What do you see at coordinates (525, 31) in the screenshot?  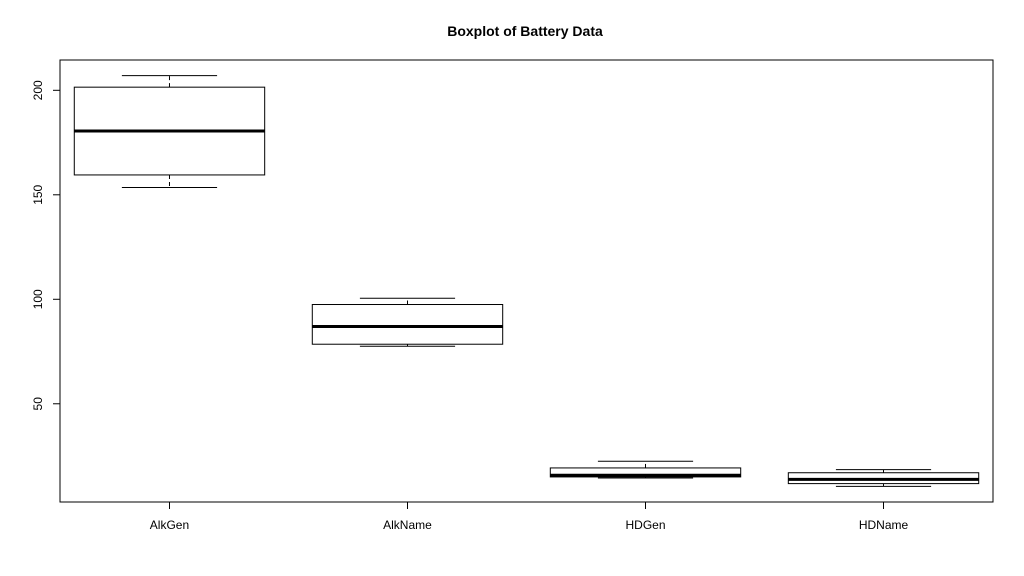 I see `chart-title: Boxplot of Battery Data` at bounding box center [525, 31].